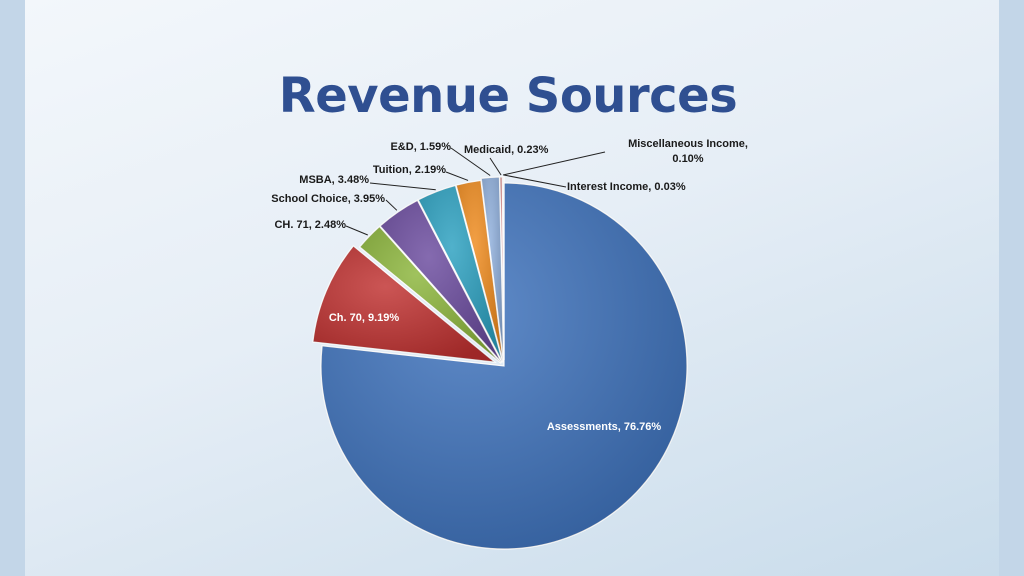  I want to click on data-label: MSBA, 3.48%, so click(334, 180).